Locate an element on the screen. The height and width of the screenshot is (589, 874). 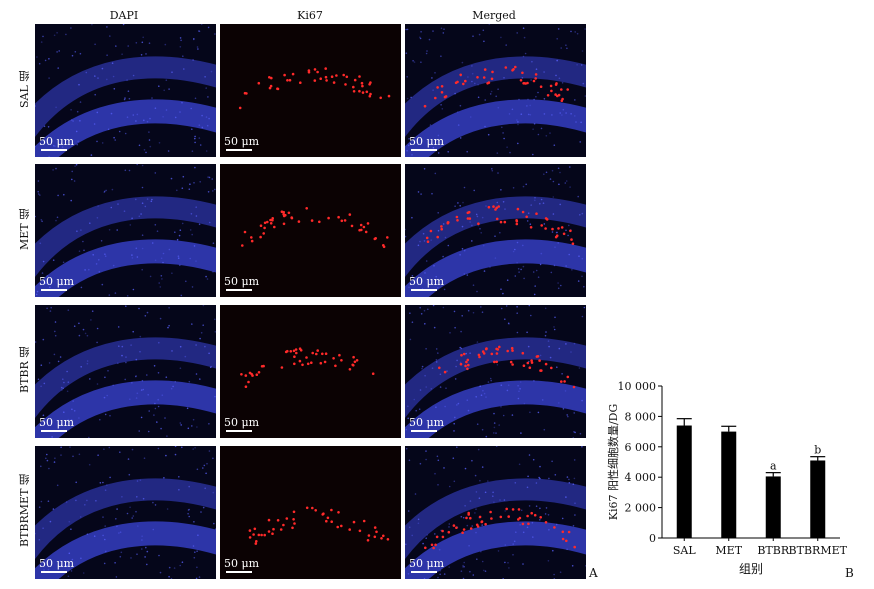
significance-label: a is located at coordinates (773, 466).